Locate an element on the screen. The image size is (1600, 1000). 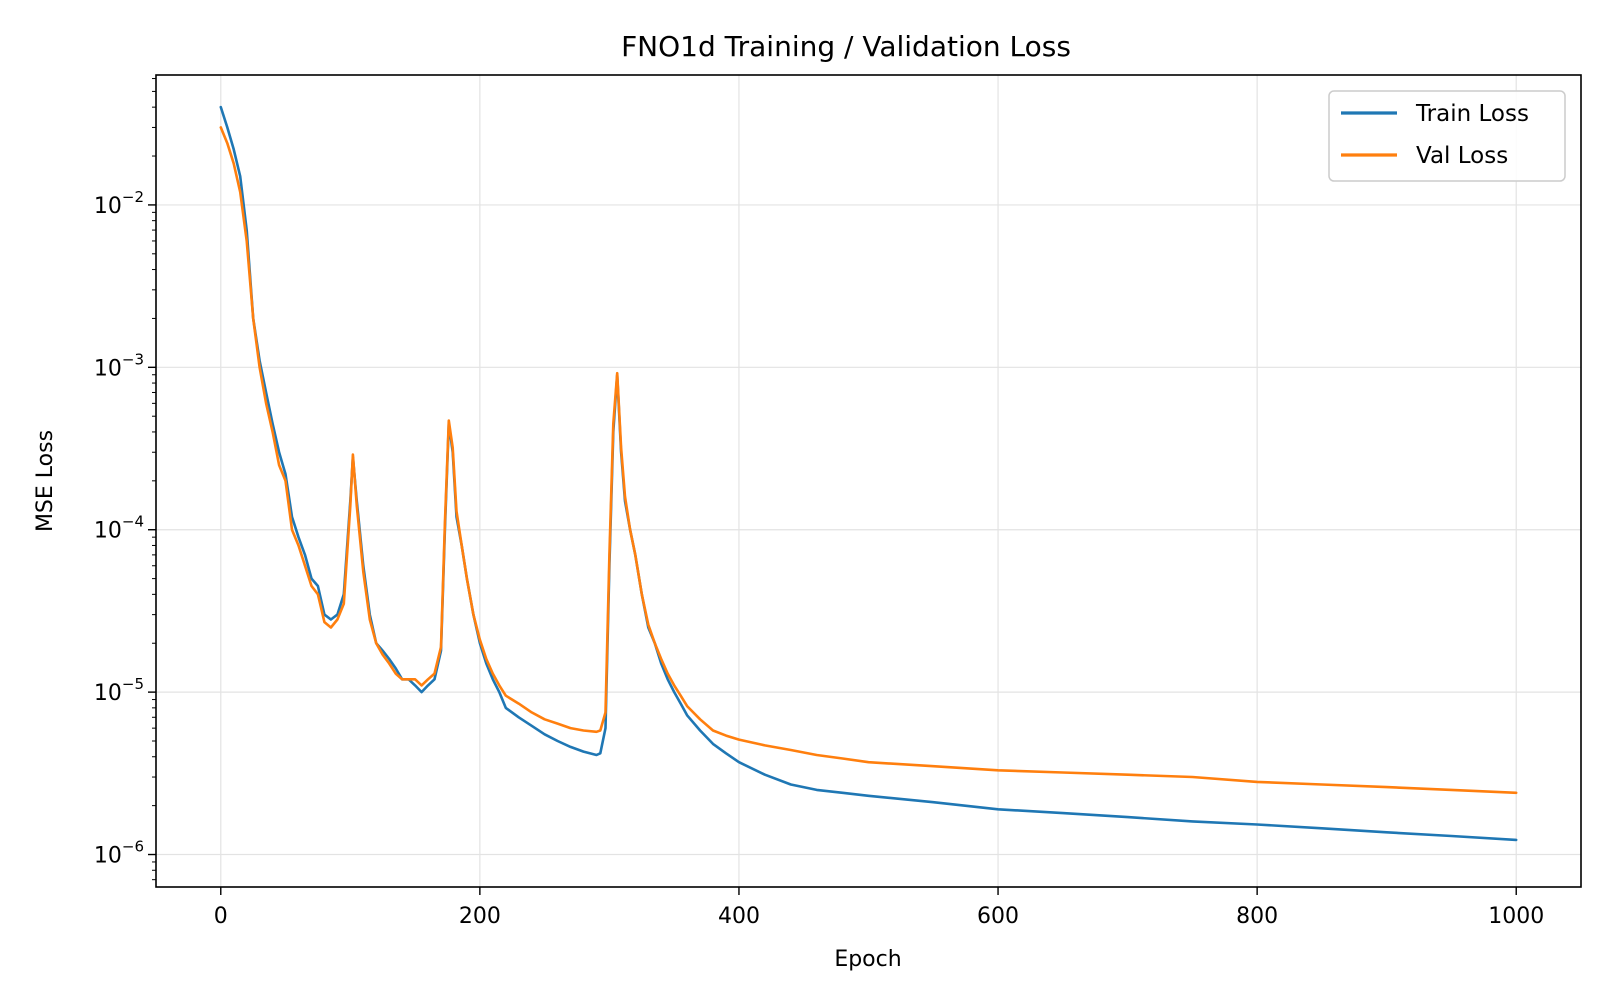
x-tick-label: 1000 is located at coordinates (1516, 916).